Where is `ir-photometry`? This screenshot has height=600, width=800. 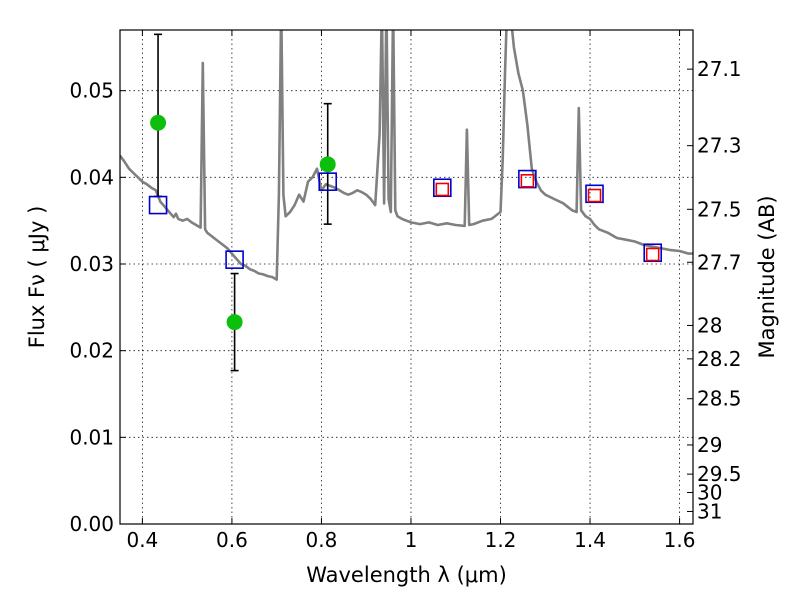 ir-photometry is located at coordinates (547, 218).